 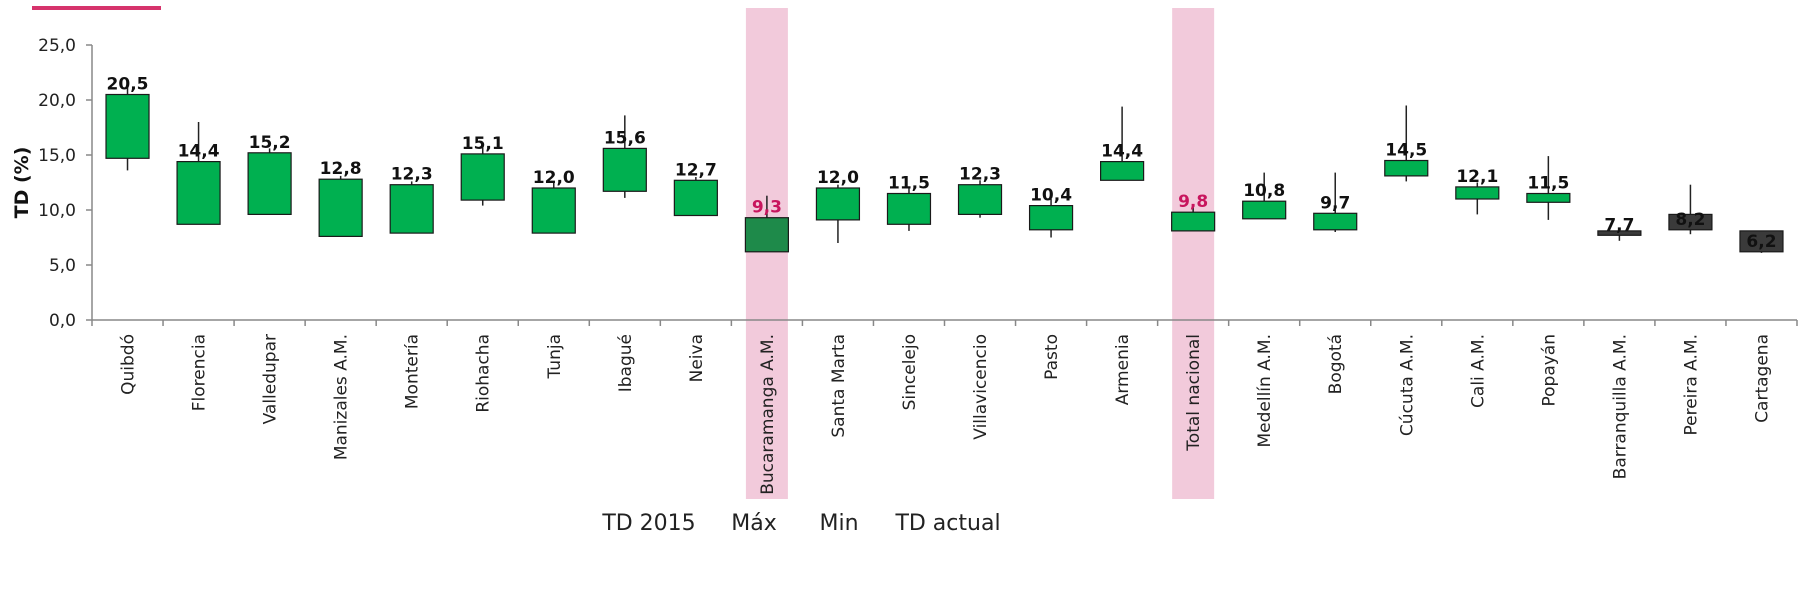 I want to click on category-label: Montería, so click(x=413, y=371).